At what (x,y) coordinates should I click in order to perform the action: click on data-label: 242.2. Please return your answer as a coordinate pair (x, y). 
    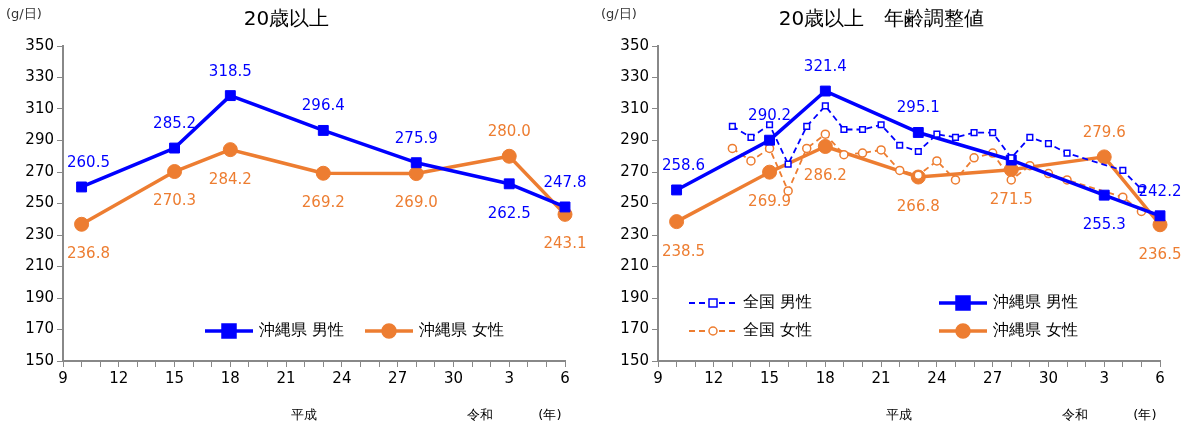
    Looking at the image, I should click on (1160, 190).